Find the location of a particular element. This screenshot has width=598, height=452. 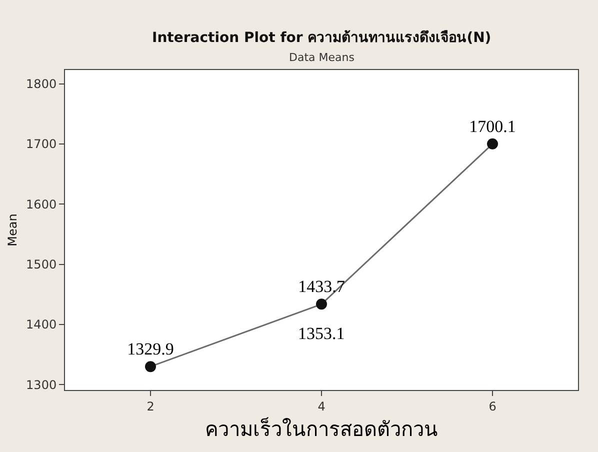

x-axis-title: ความเร็วในการสอดตัวกวน is located at coordinates (321, 428).